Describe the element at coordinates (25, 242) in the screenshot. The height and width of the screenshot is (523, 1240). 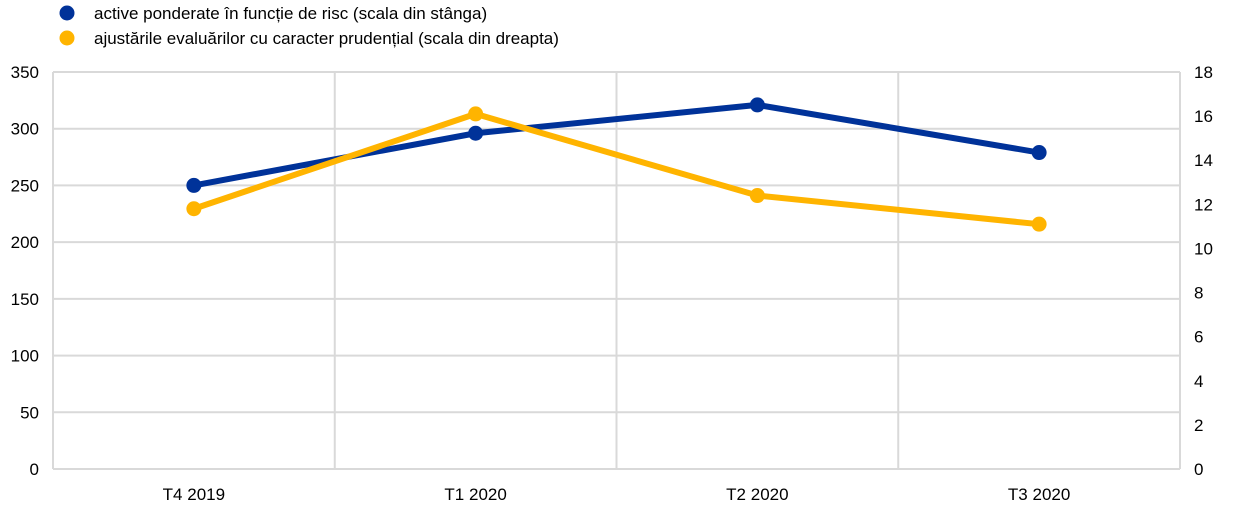
I see `y-left-tick-label: 200` at that location.